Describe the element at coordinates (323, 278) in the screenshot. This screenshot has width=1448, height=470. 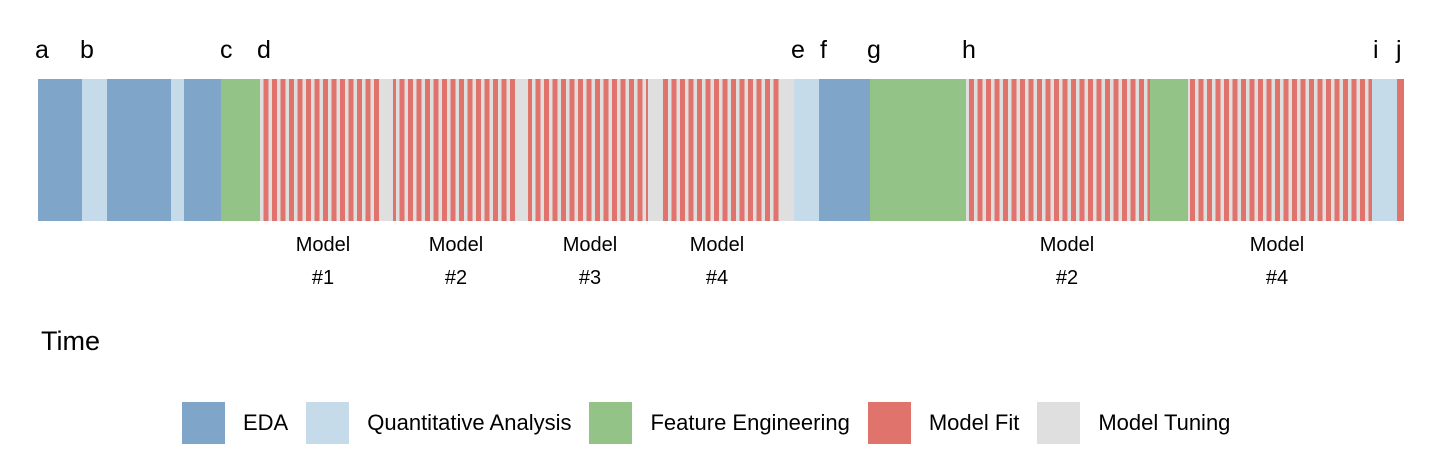
I see `model-label-line2: #1` at that location.